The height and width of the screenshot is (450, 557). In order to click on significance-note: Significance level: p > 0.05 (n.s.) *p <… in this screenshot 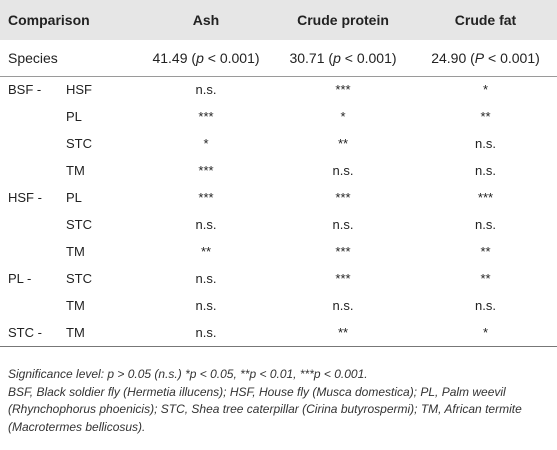, I will do `click(188, 374)`.